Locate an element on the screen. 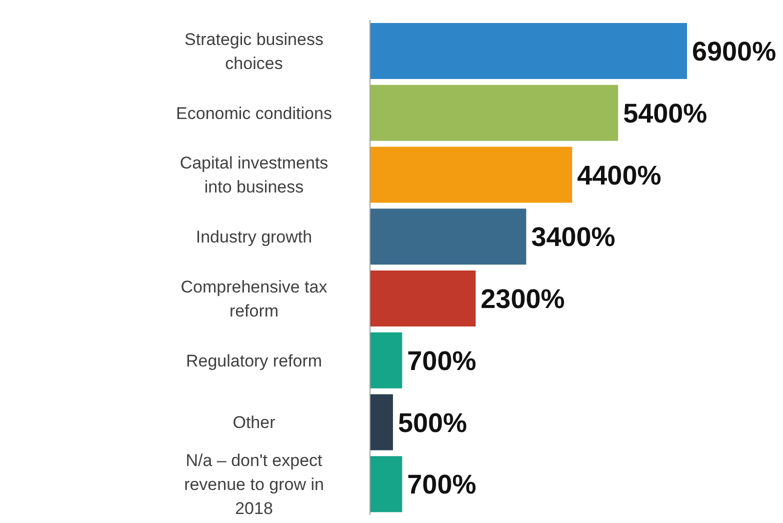  data-label: 5400% is located at coordinates (665, 113).